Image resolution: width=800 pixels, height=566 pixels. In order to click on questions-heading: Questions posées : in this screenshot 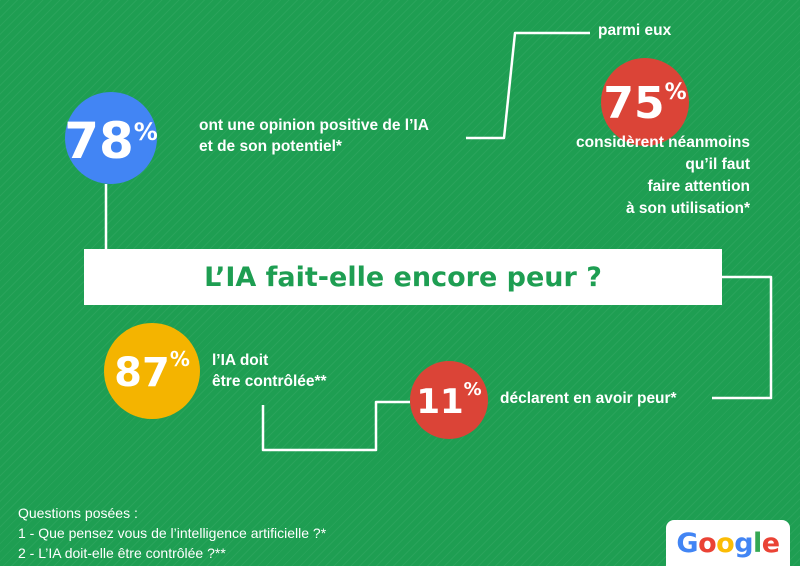, I will do `click(78, 513)`.